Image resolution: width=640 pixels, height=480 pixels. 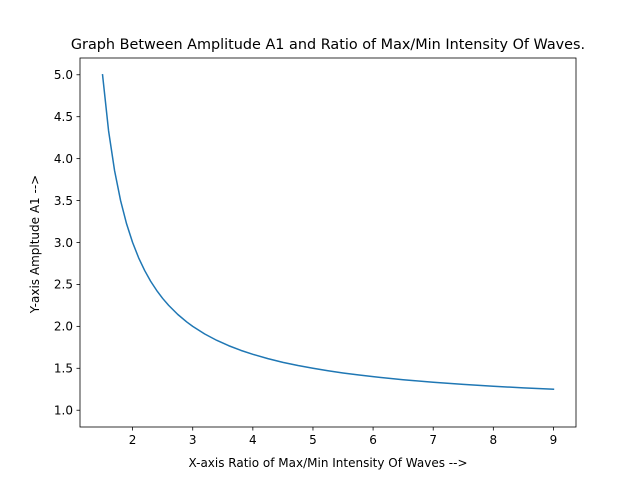 I want to click on x-tick-label: 8, so click(x=494, y=440).